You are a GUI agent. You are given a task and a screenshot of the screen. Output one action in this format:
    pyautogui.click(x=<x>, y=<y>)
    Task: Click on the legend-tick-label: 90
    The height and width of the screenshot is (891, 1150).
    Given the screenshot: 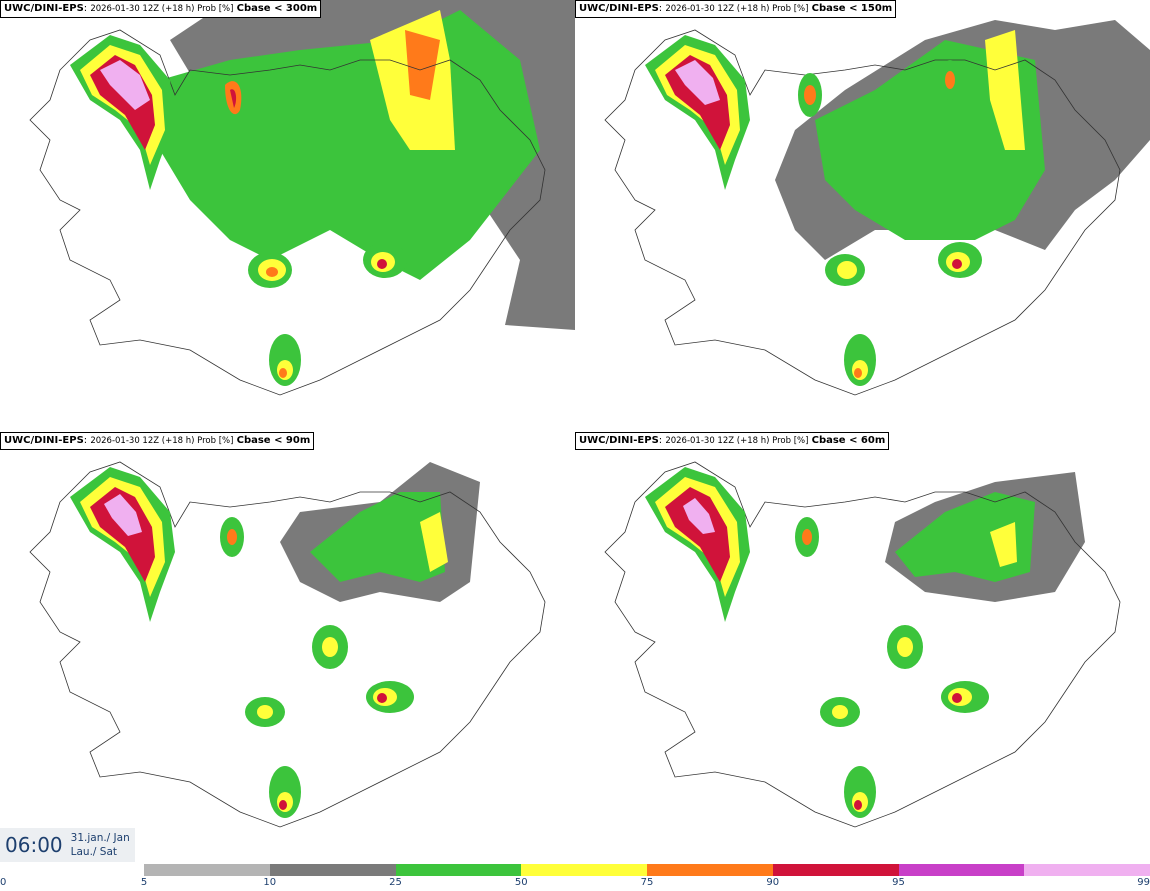 What is the action you would take?
    pyautogui.click(x=773, y=882)
    